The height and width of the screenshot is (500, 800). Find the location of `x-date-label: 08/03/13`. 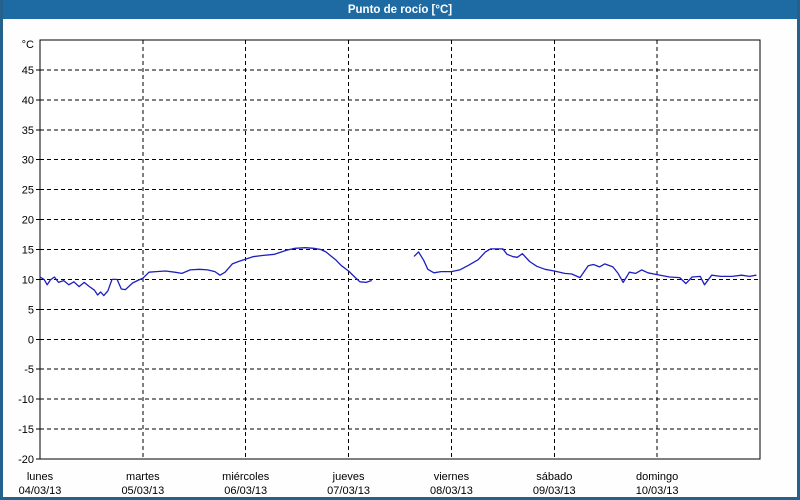

x-date-label: 08/03/13 is located at coordinates (451, 491).